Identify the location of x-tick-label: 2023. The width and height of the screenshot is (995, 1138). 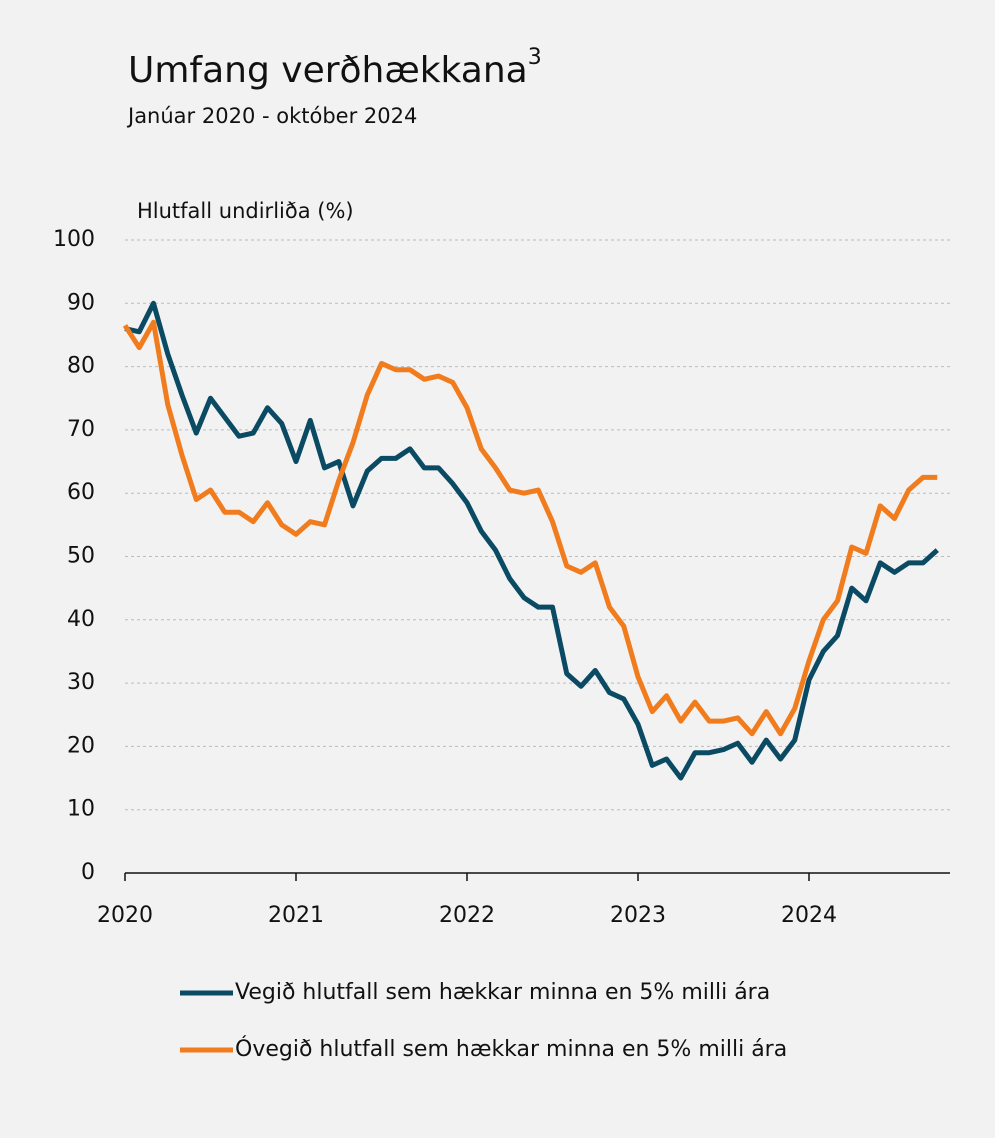
(638, 915).